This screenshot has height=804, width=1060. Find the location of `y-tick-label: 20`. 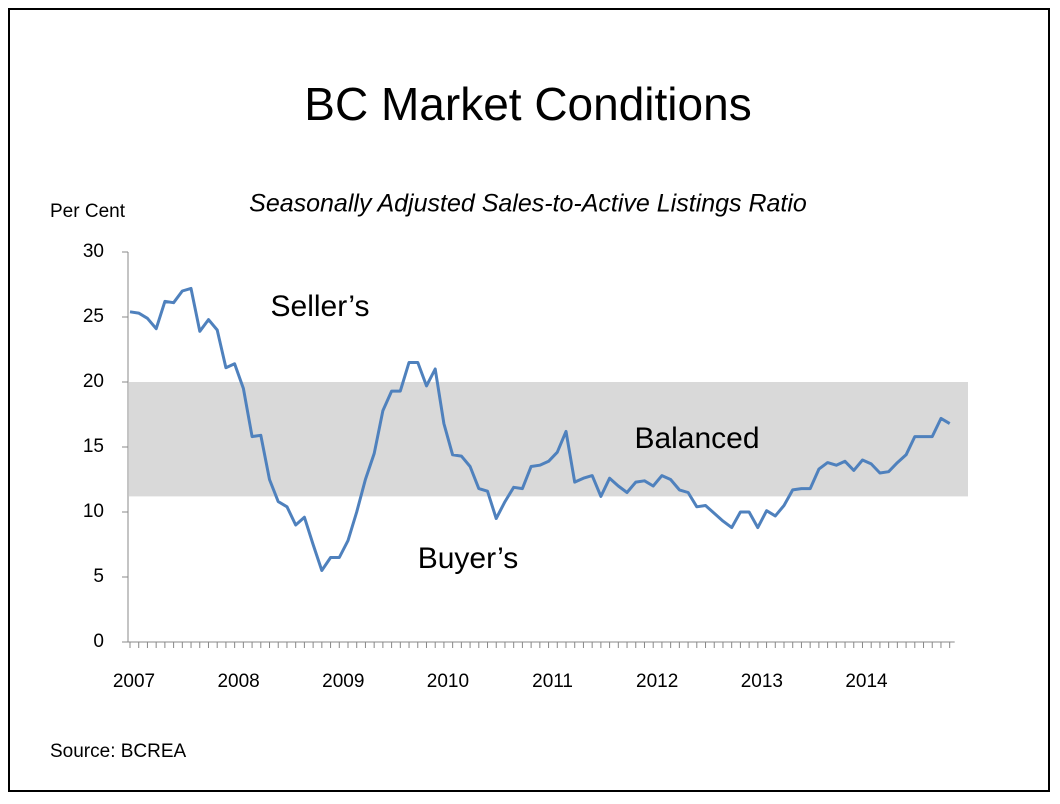

y-tick-label: 20 is located at coordinates (93, 381).